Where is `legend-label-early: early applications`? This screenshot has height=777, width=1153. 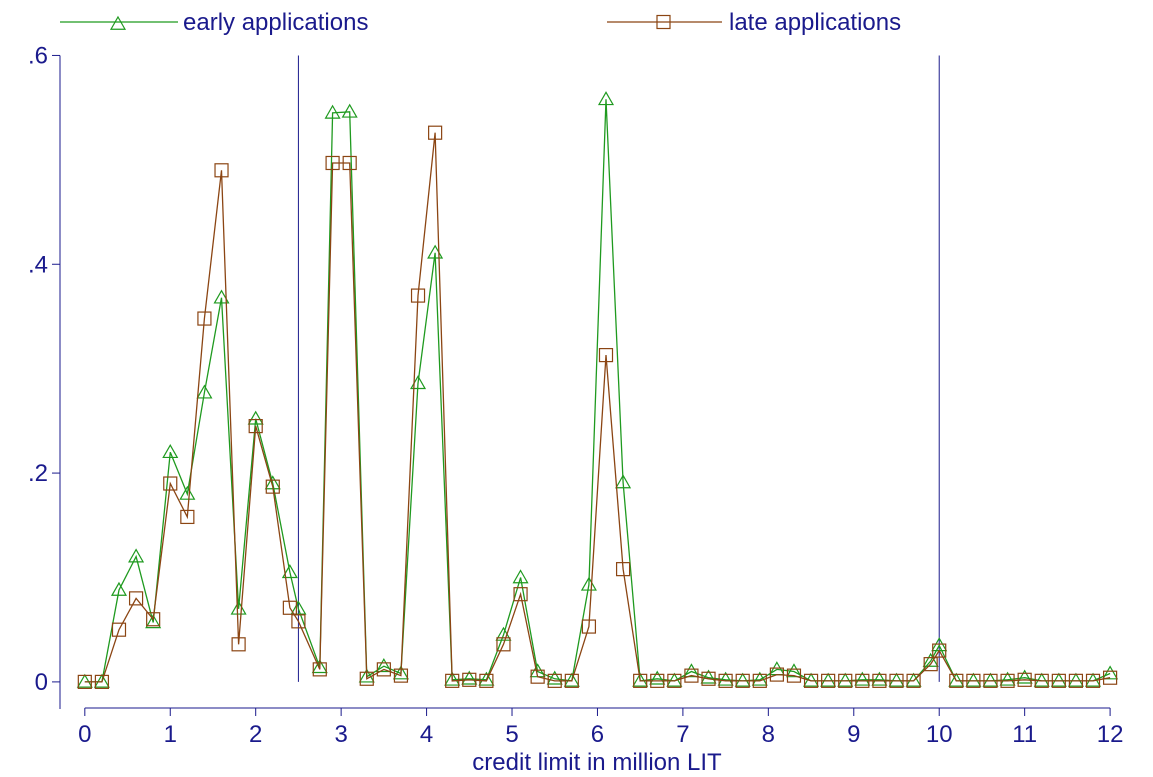
legend-label-early: early applications is located at coordinates (275, 22).